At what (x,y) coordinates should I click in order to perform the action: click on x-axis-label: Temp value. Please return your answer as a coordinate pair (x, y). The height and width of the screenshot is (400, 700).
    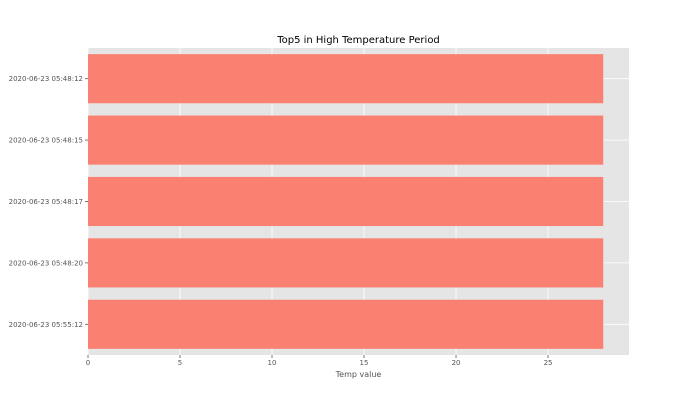
    Looking at the image, I should click on (358, 374).